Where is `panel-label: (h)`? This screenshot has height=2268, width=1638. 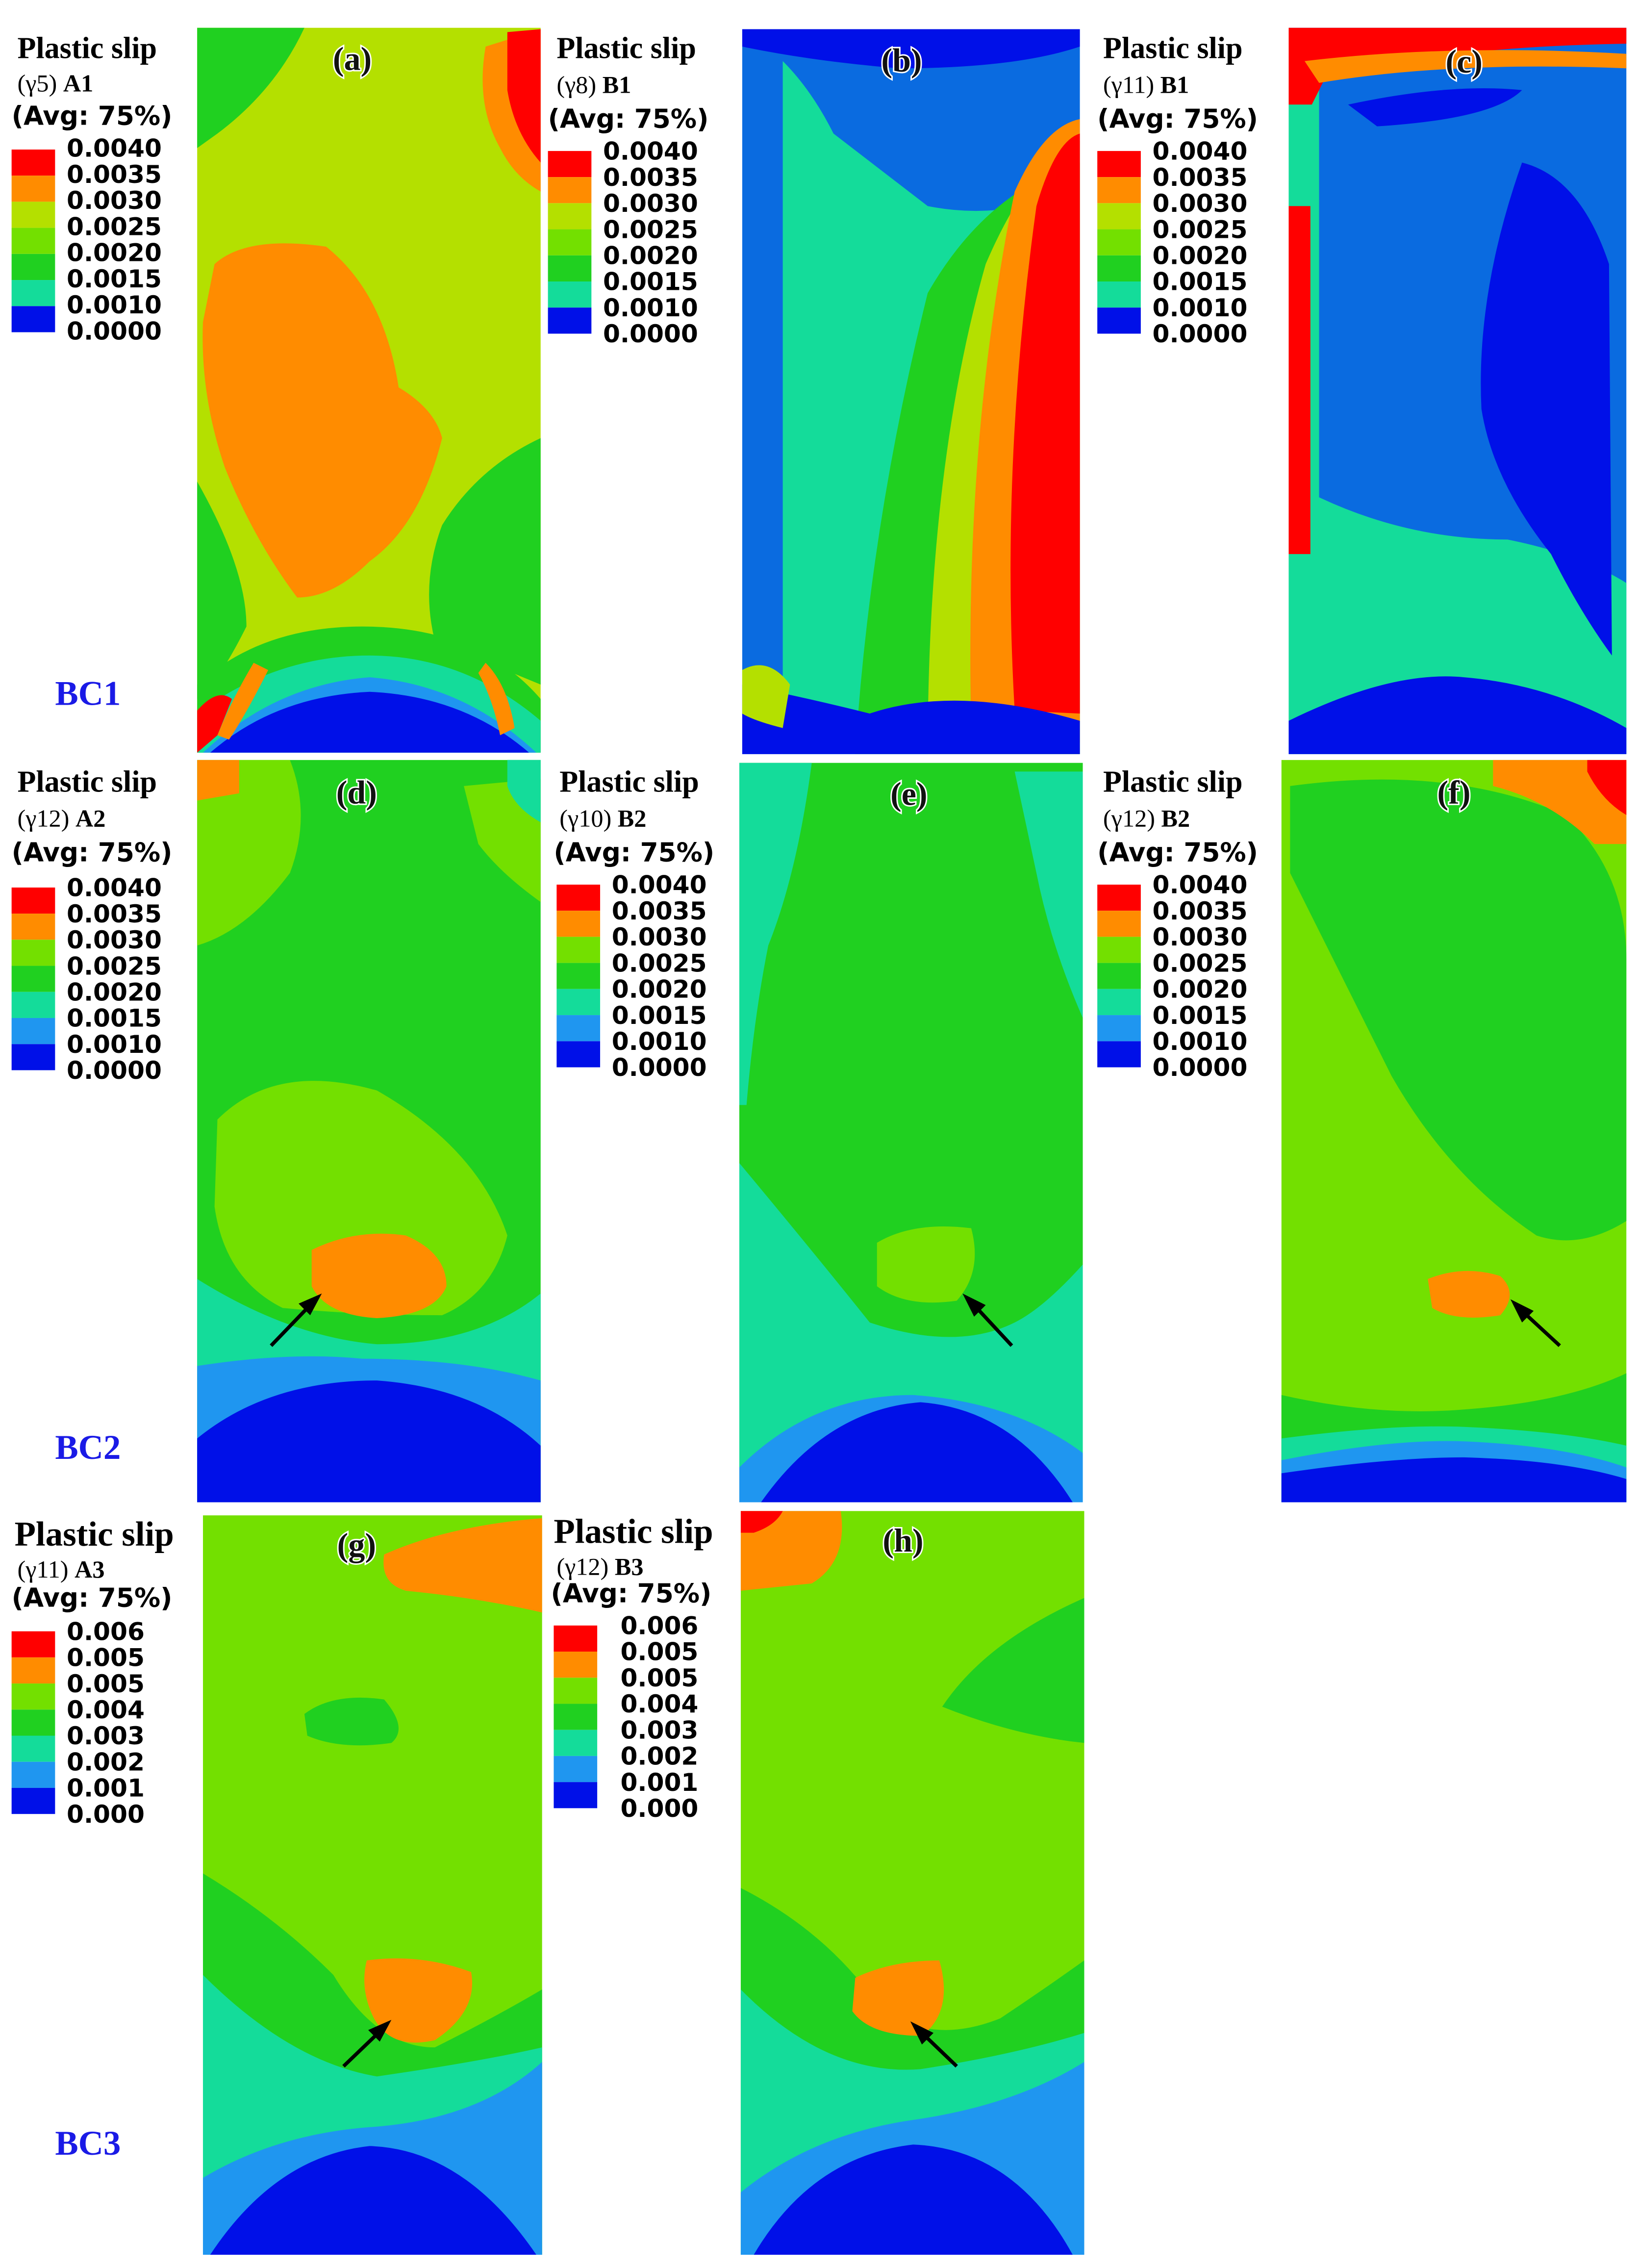 panel-label: (h) is located at coordinates (902, 1541).